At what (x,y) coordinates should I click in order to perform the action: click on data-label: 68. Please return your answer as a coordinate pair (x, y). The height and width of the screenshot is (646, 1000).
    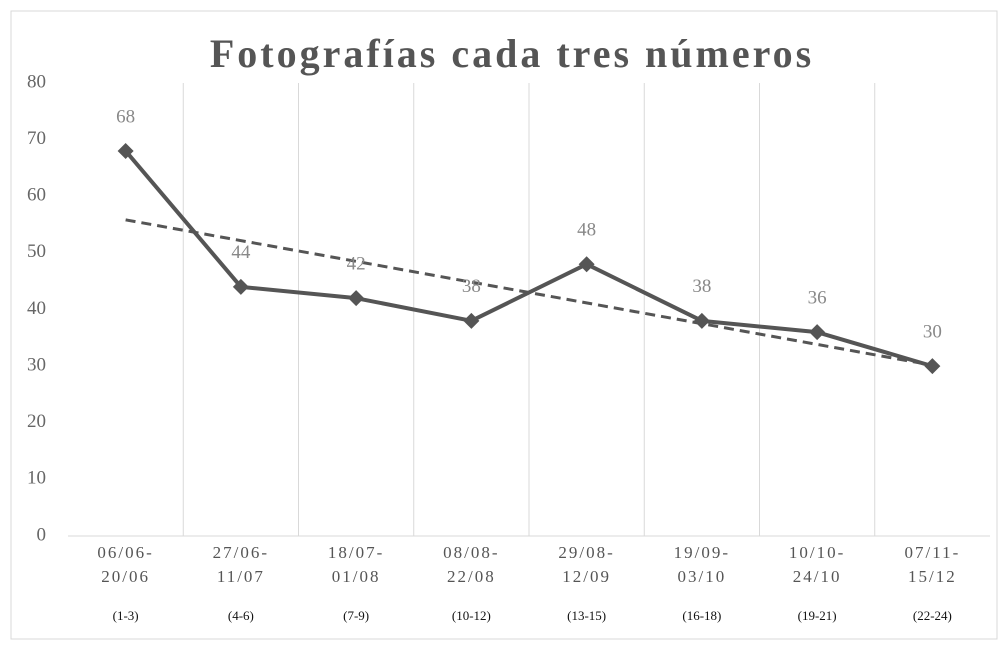
    Looking at the image, I should click on (125, 116).